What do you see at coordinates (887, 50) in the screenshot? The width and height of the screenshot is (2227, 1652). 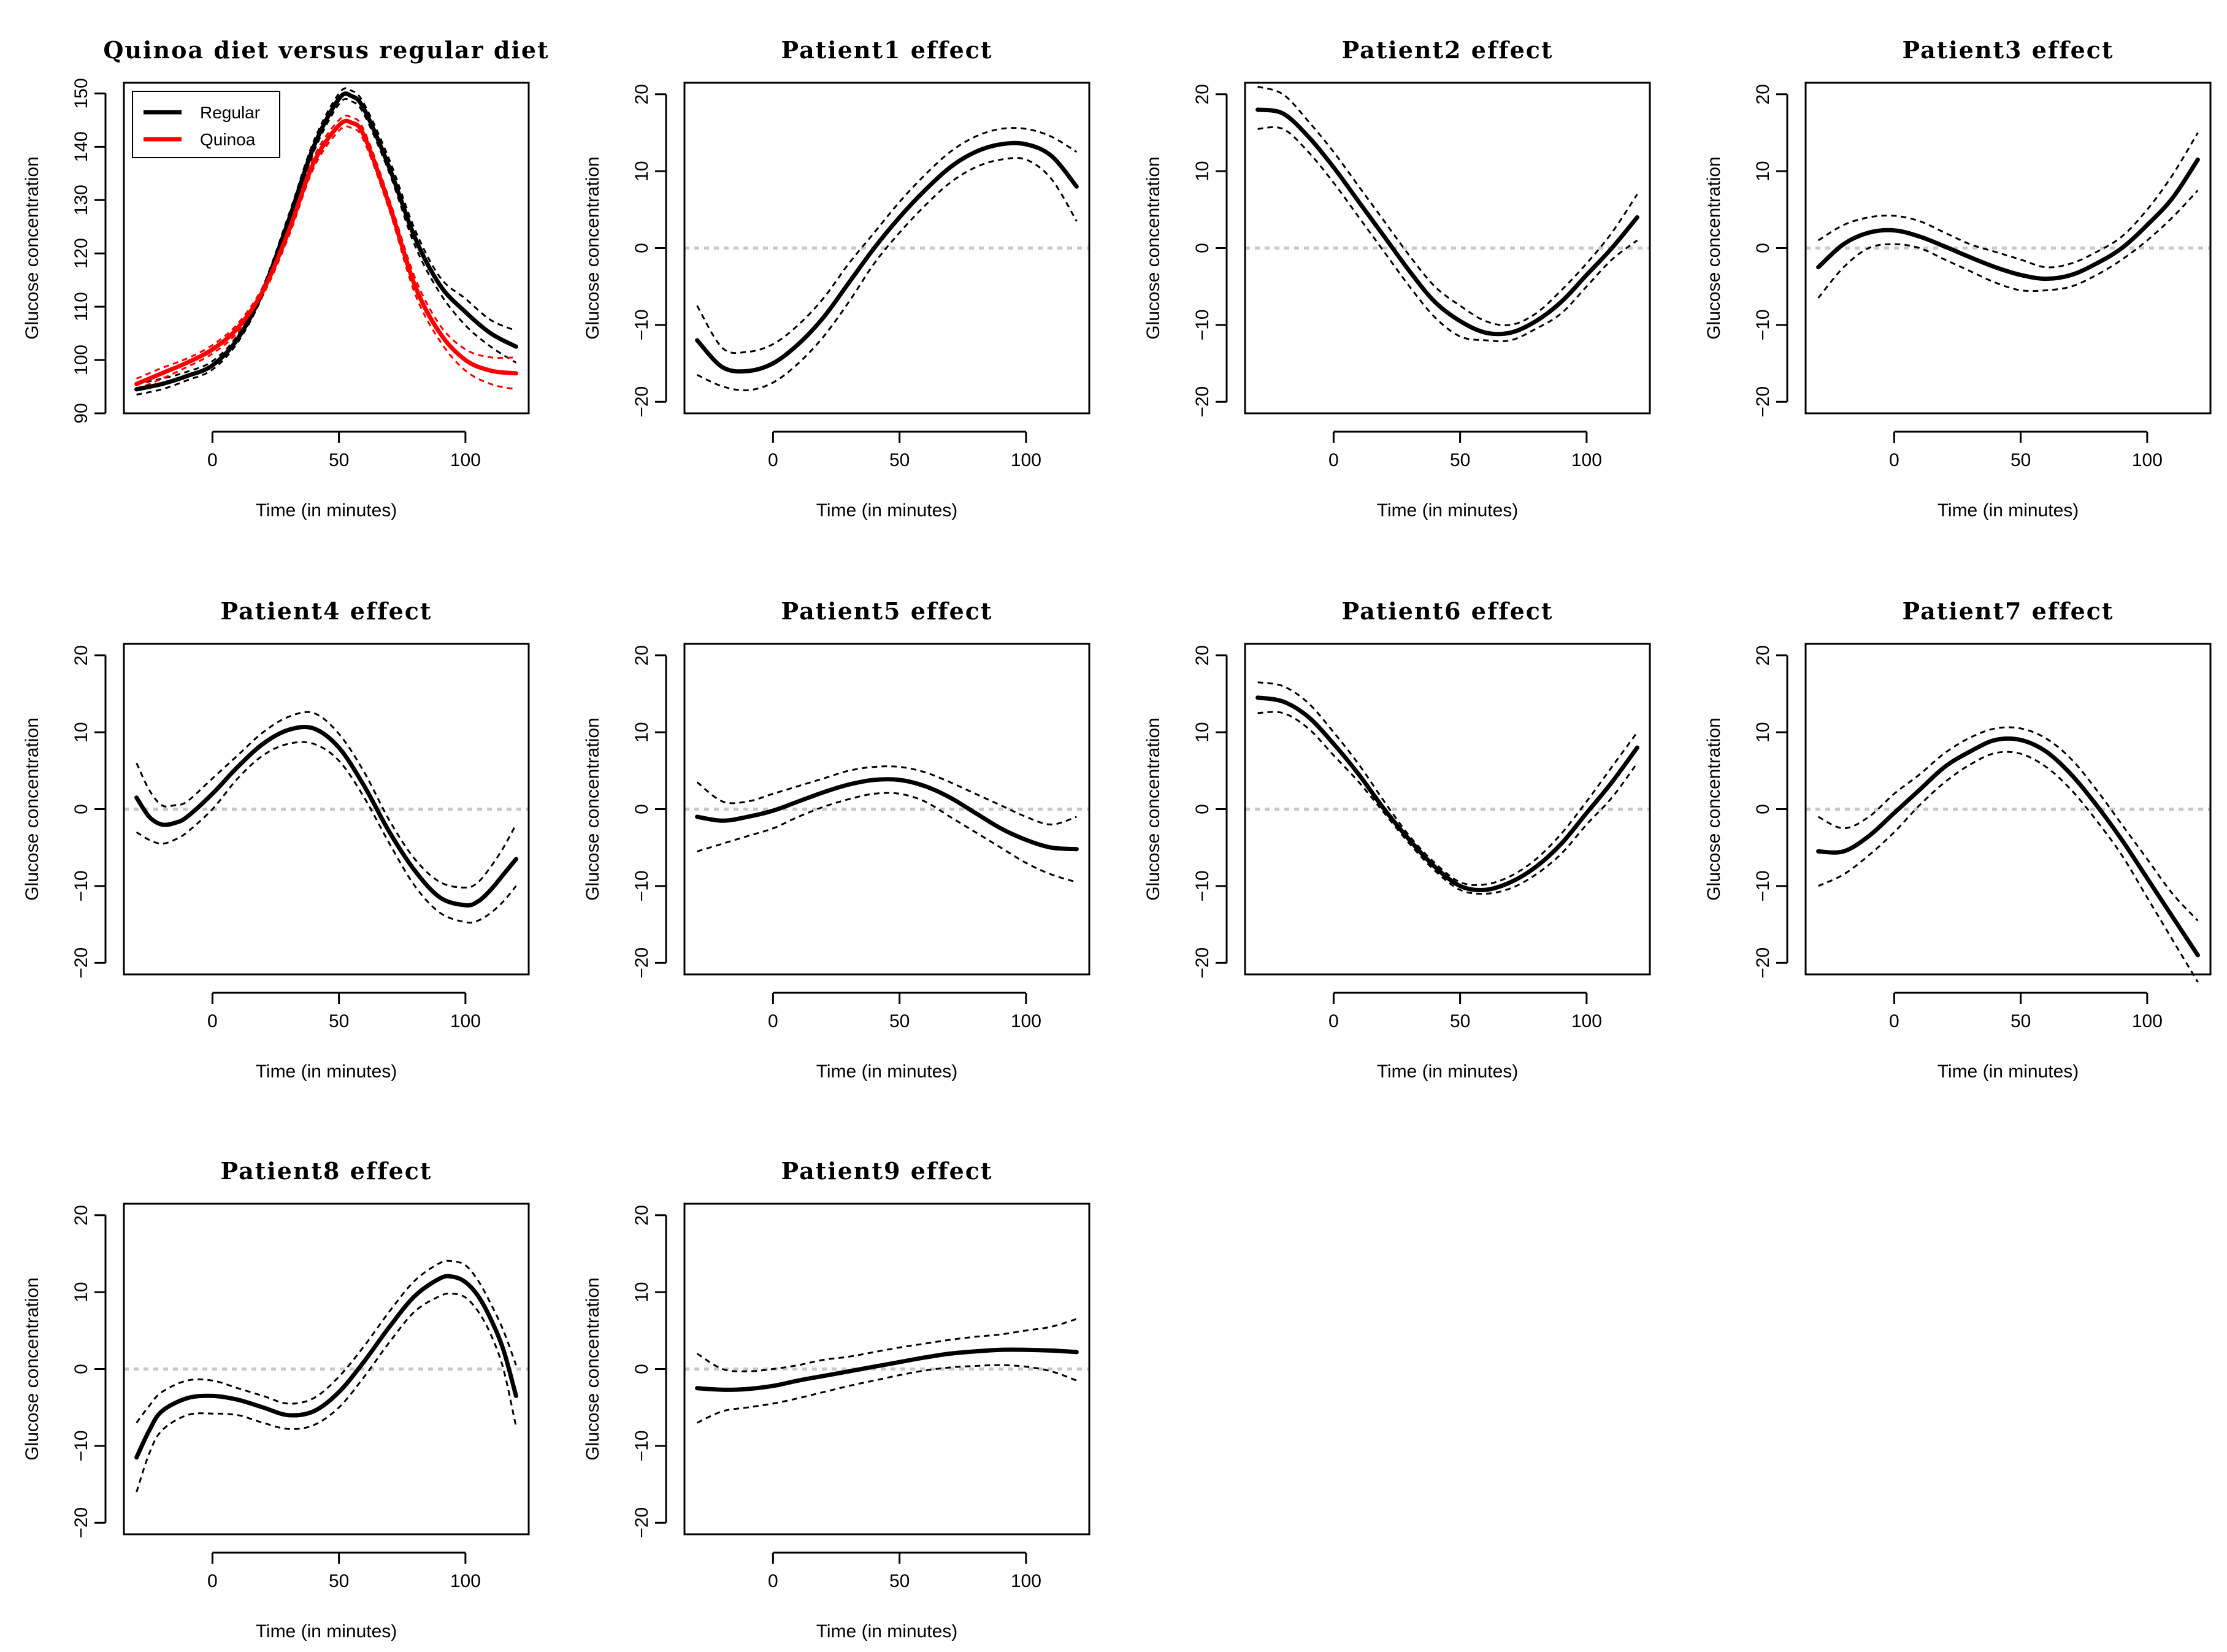 I see `panel-title: Patient1 effect` at bounding box center [887, 50].